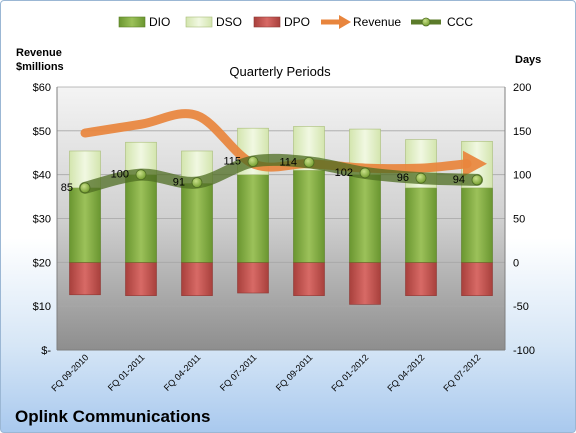  I want to click on legend-ccc-line-icon, so click(426, 22).